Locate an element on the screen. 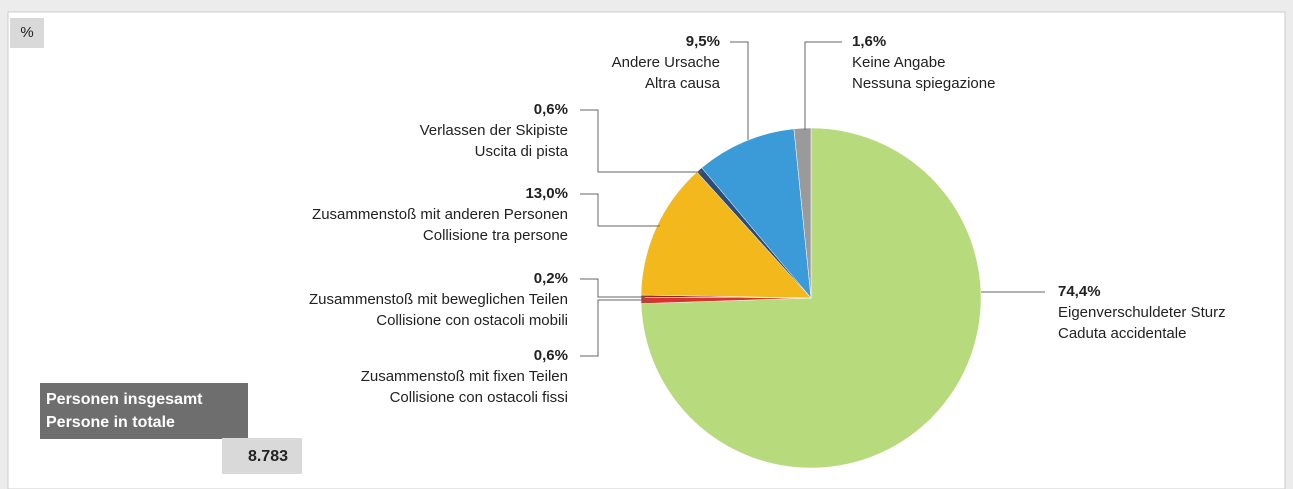 The image size is (1293, 489). total-value-box is located at coordinates (262, 456).